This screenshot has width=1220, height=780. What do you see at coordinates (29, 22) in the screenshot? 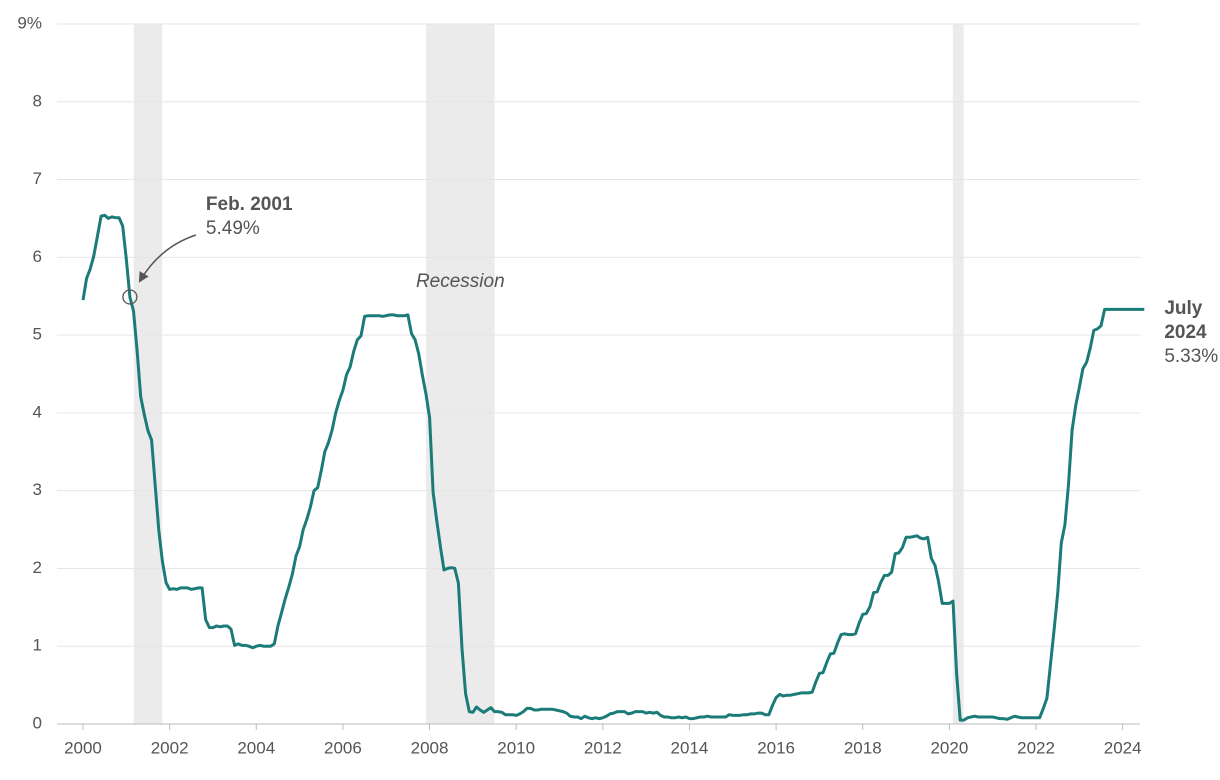
I see `y-tick-label: 9%` at bounding box center [29, 22].